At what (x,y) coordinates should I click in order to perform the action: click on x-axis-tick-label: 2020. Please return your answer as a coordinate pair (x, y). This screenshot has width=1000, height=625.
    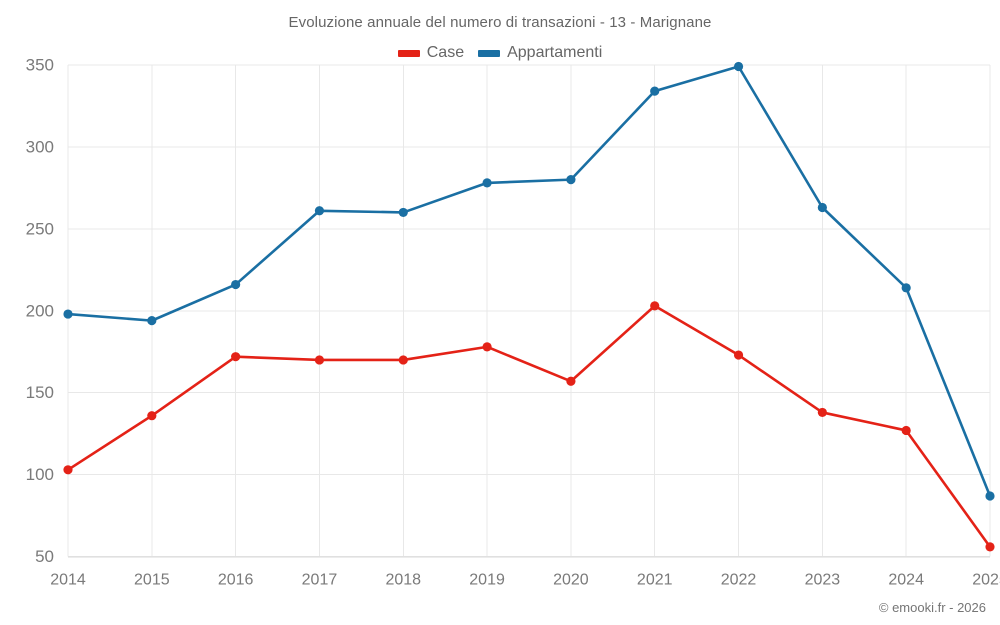
    Looking at the image, I should click on (571, 580).